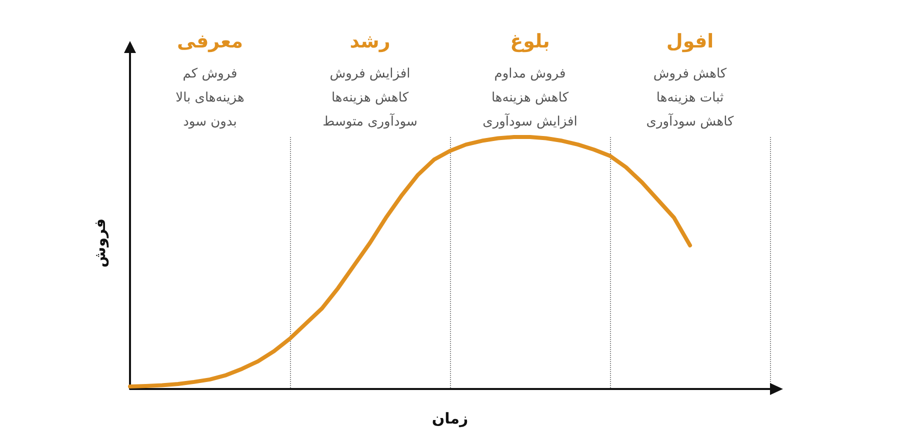 This screenshot has height=440, width=908. Describe the element at coordinates (370, 41) in the screenshot. I see `text: رشد` at that location.